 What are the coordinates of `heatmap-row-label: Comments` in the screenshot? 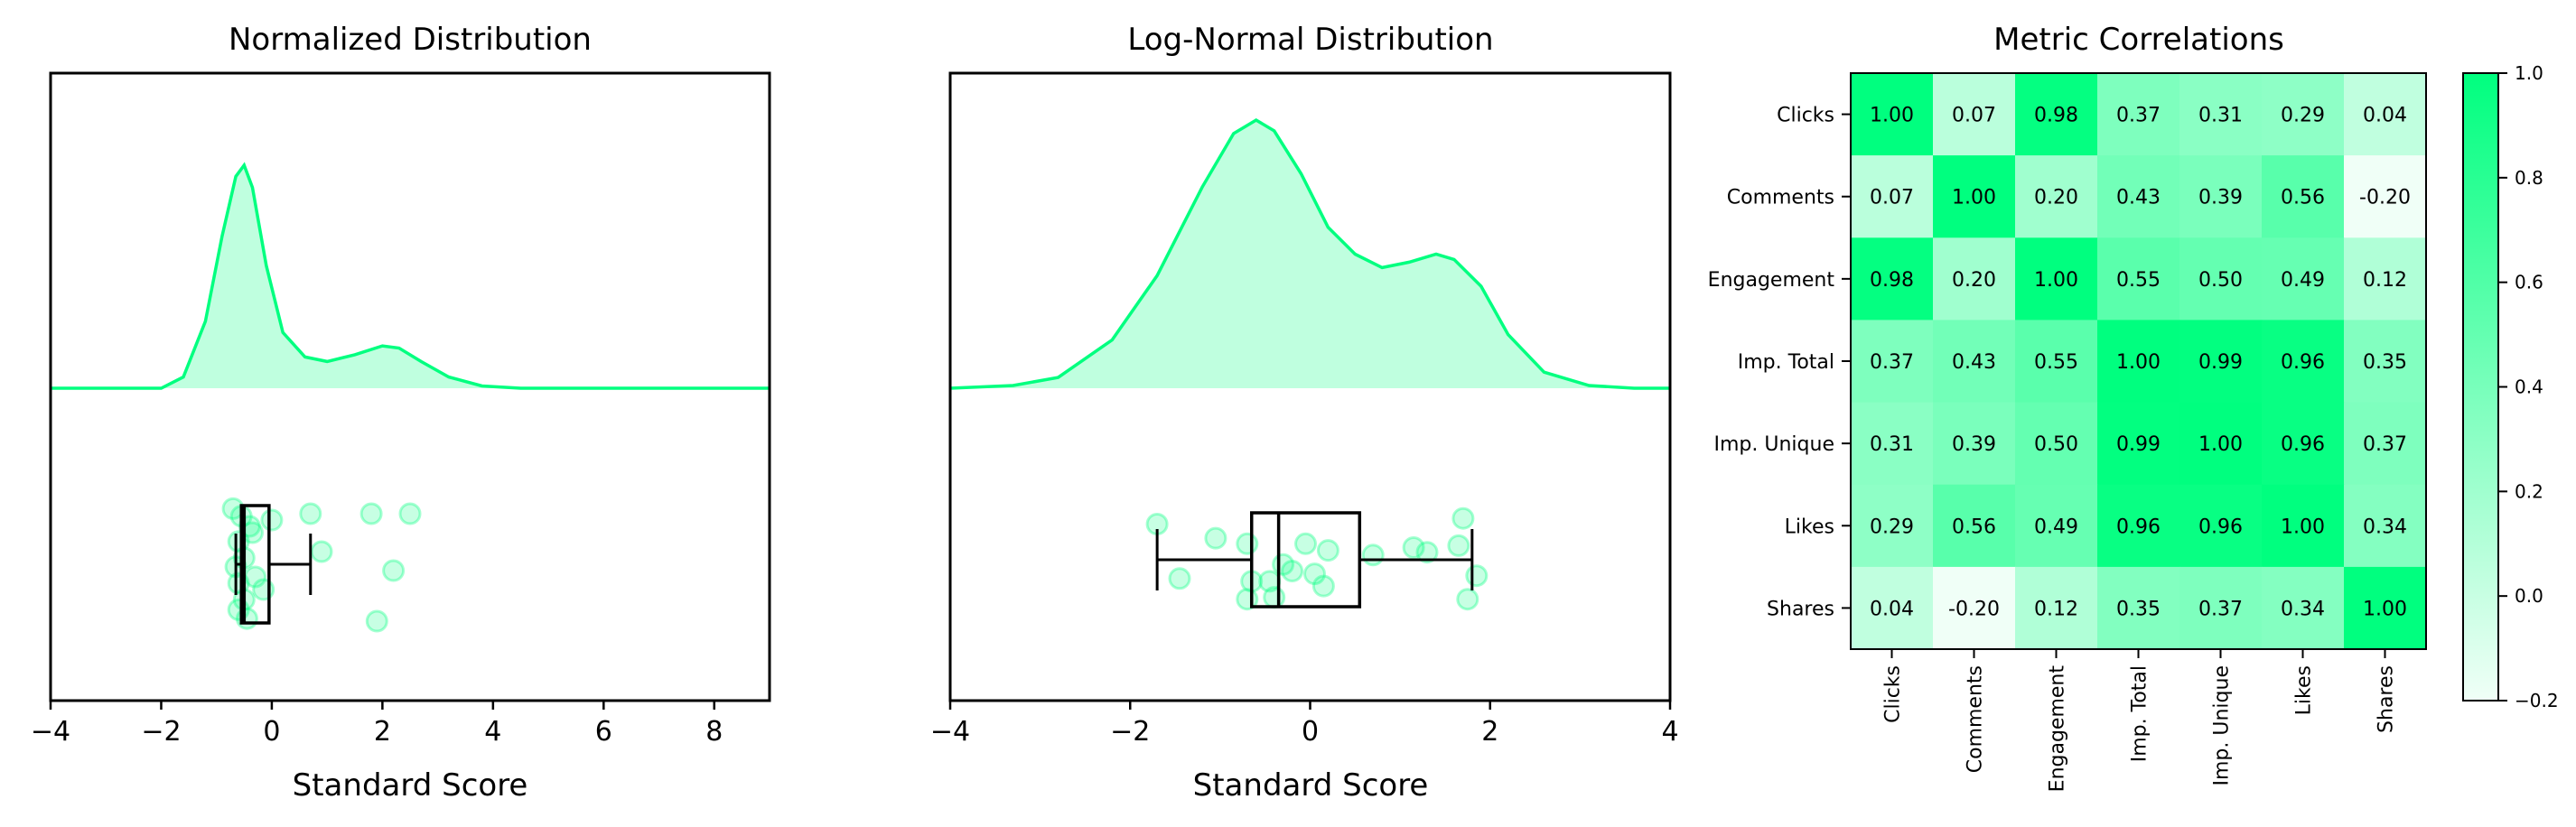 It's located at (1781, 198).